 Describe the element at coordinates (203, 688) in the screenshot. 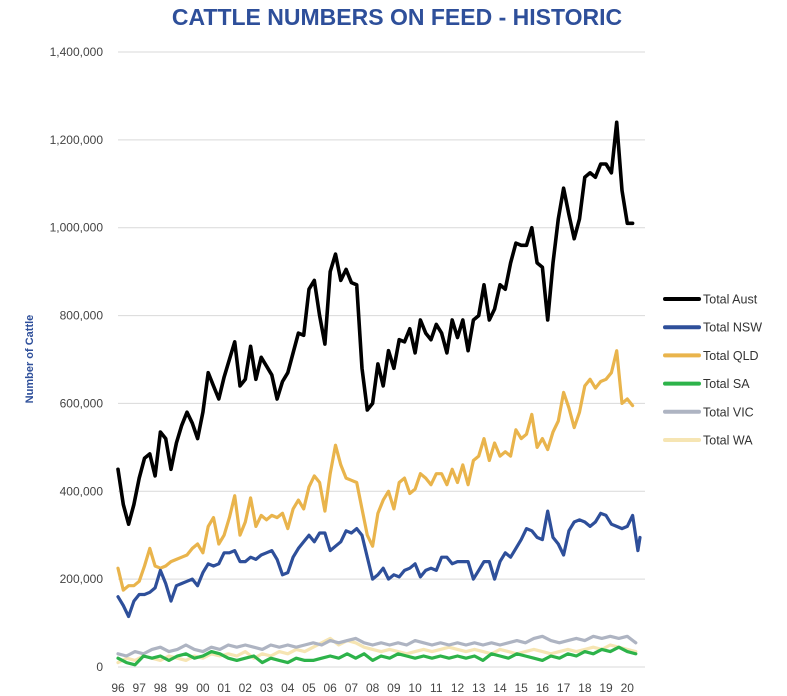

I see `x-tick-label: 00` at that location.